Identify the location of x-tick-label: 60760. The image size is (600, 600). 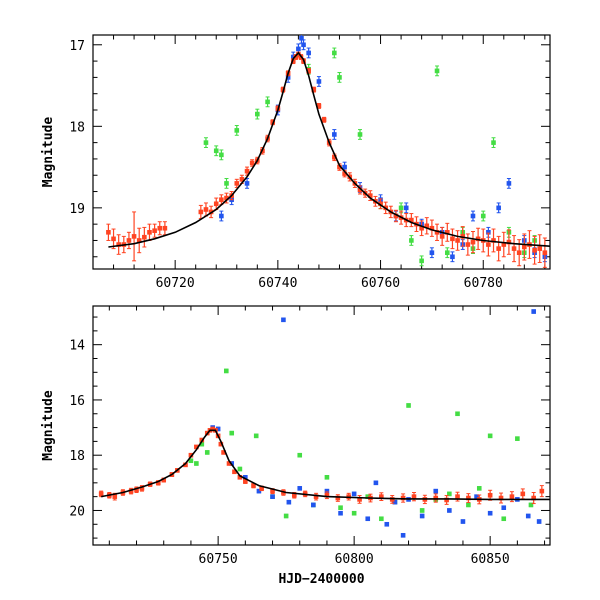
(380, 283).